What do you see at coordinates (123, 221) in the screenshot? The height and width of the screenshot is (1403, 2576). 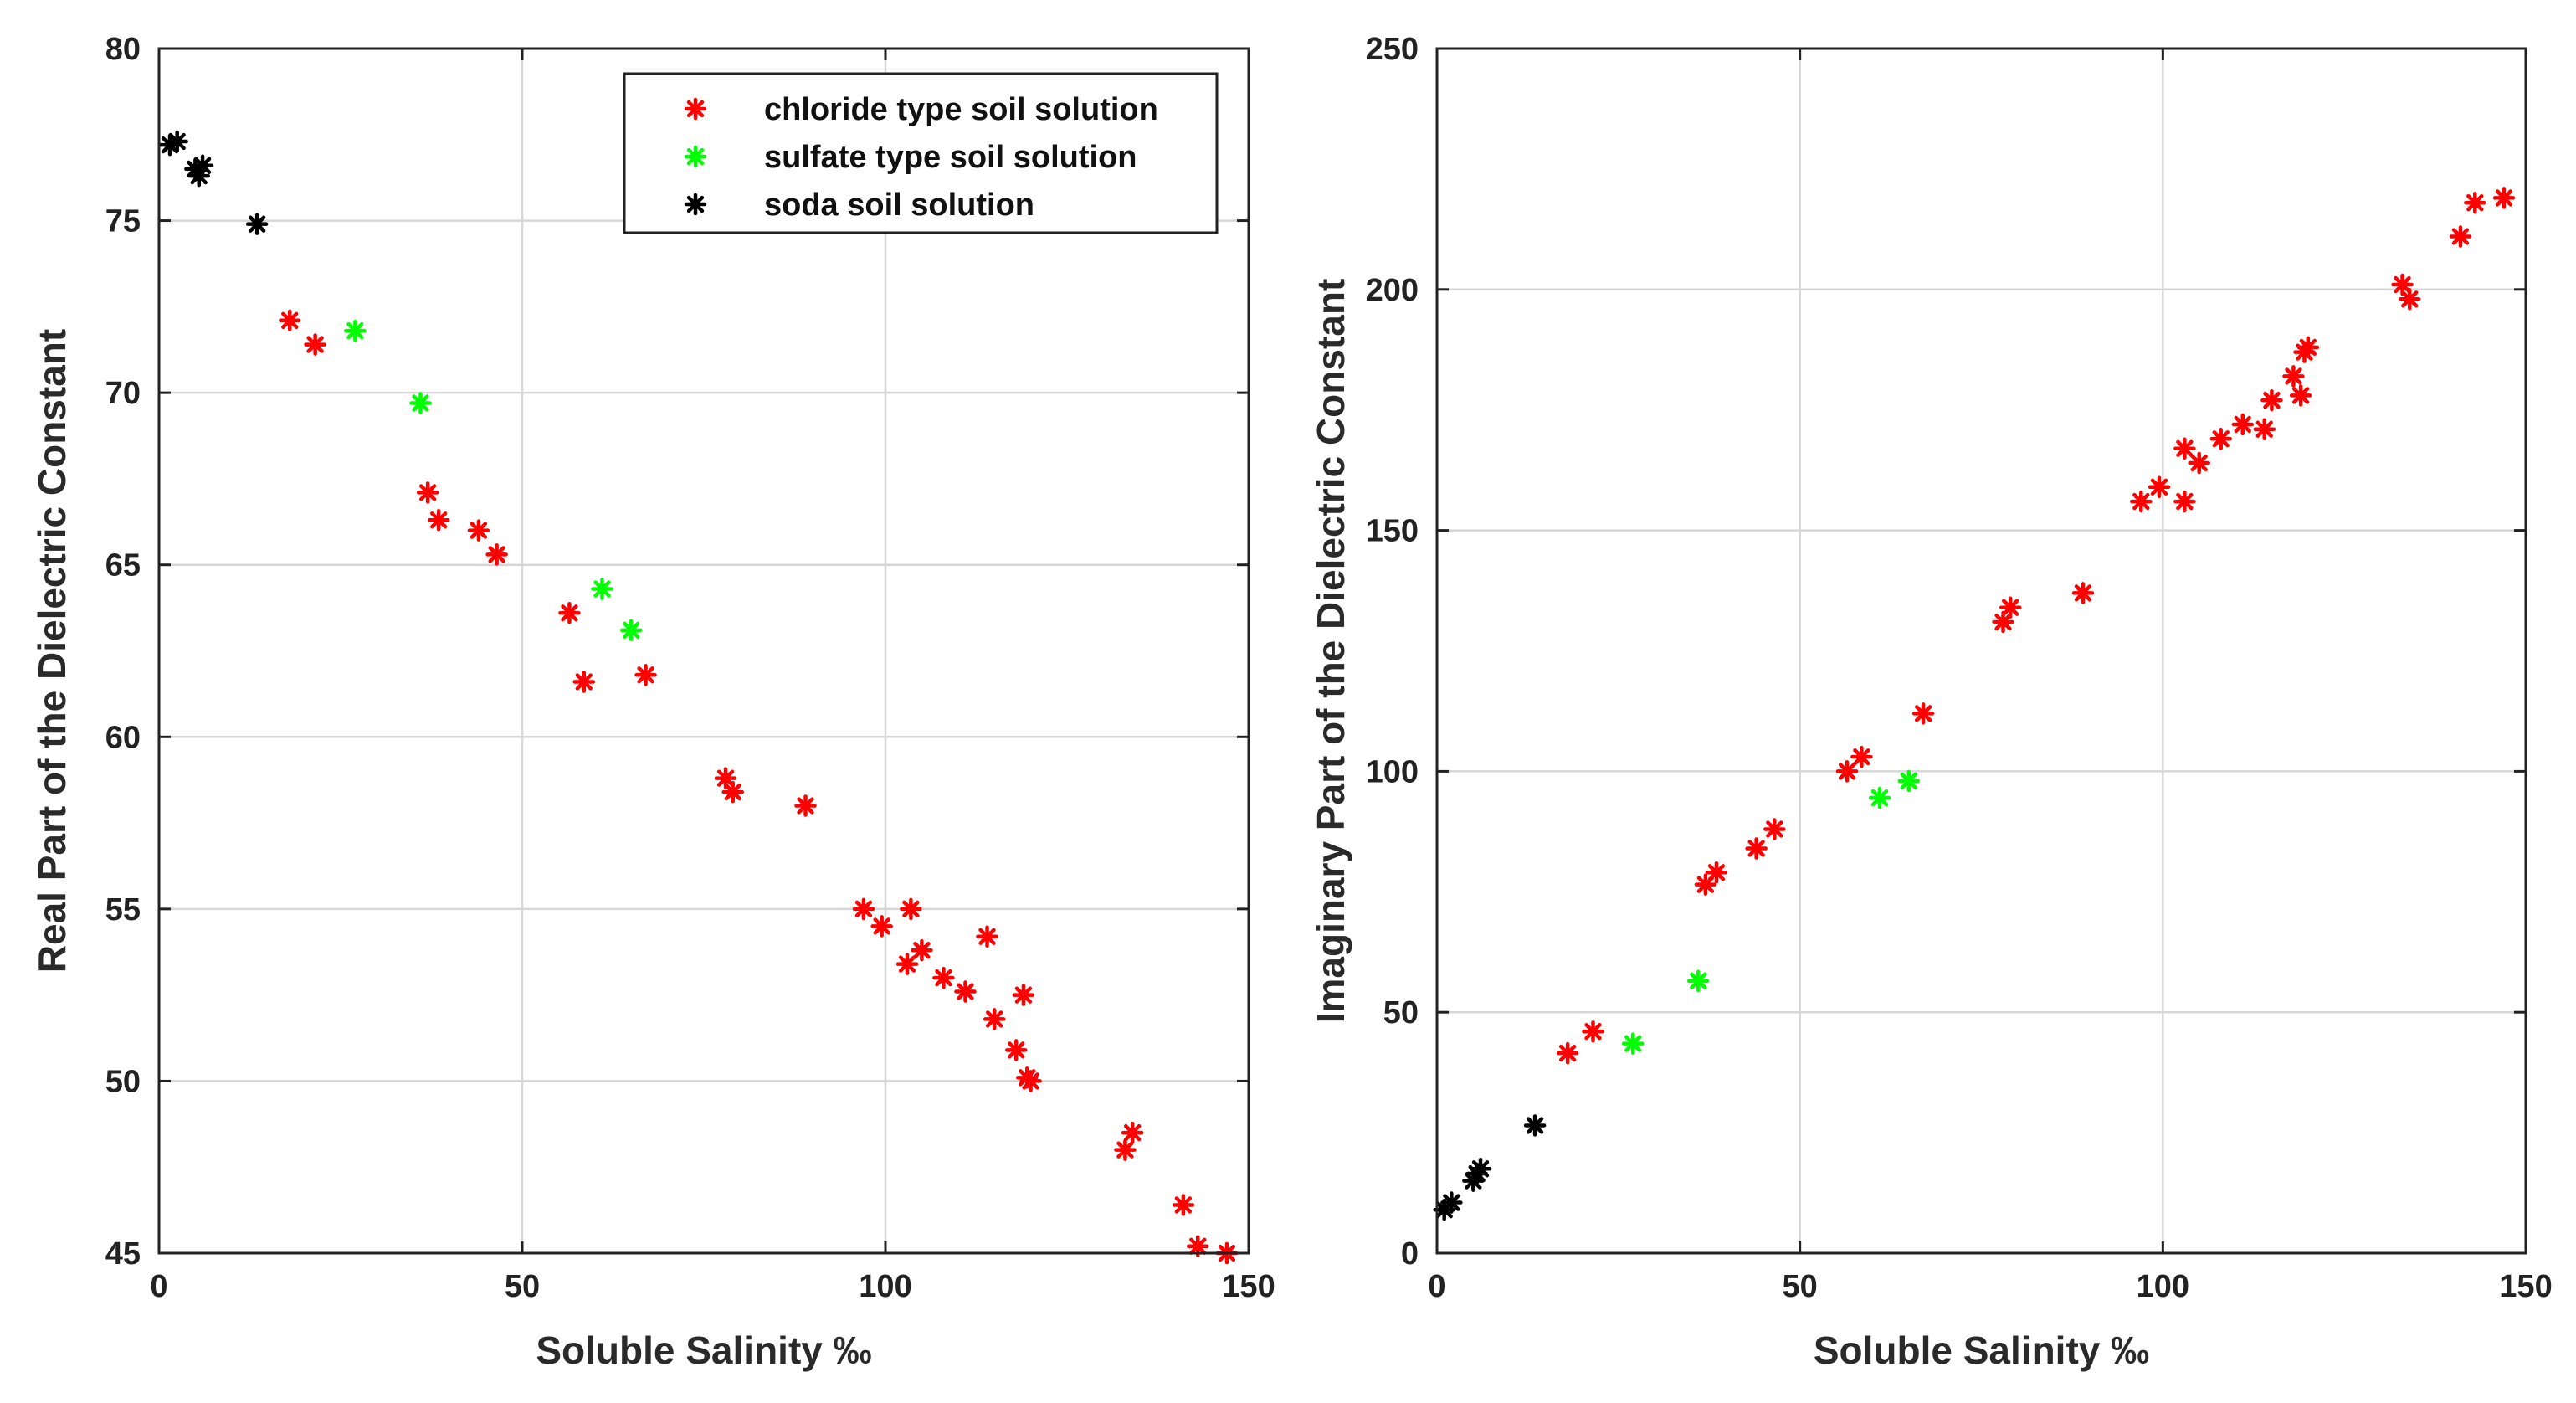 I see `y-tick-label: 75` at bounding box center [123, 221].